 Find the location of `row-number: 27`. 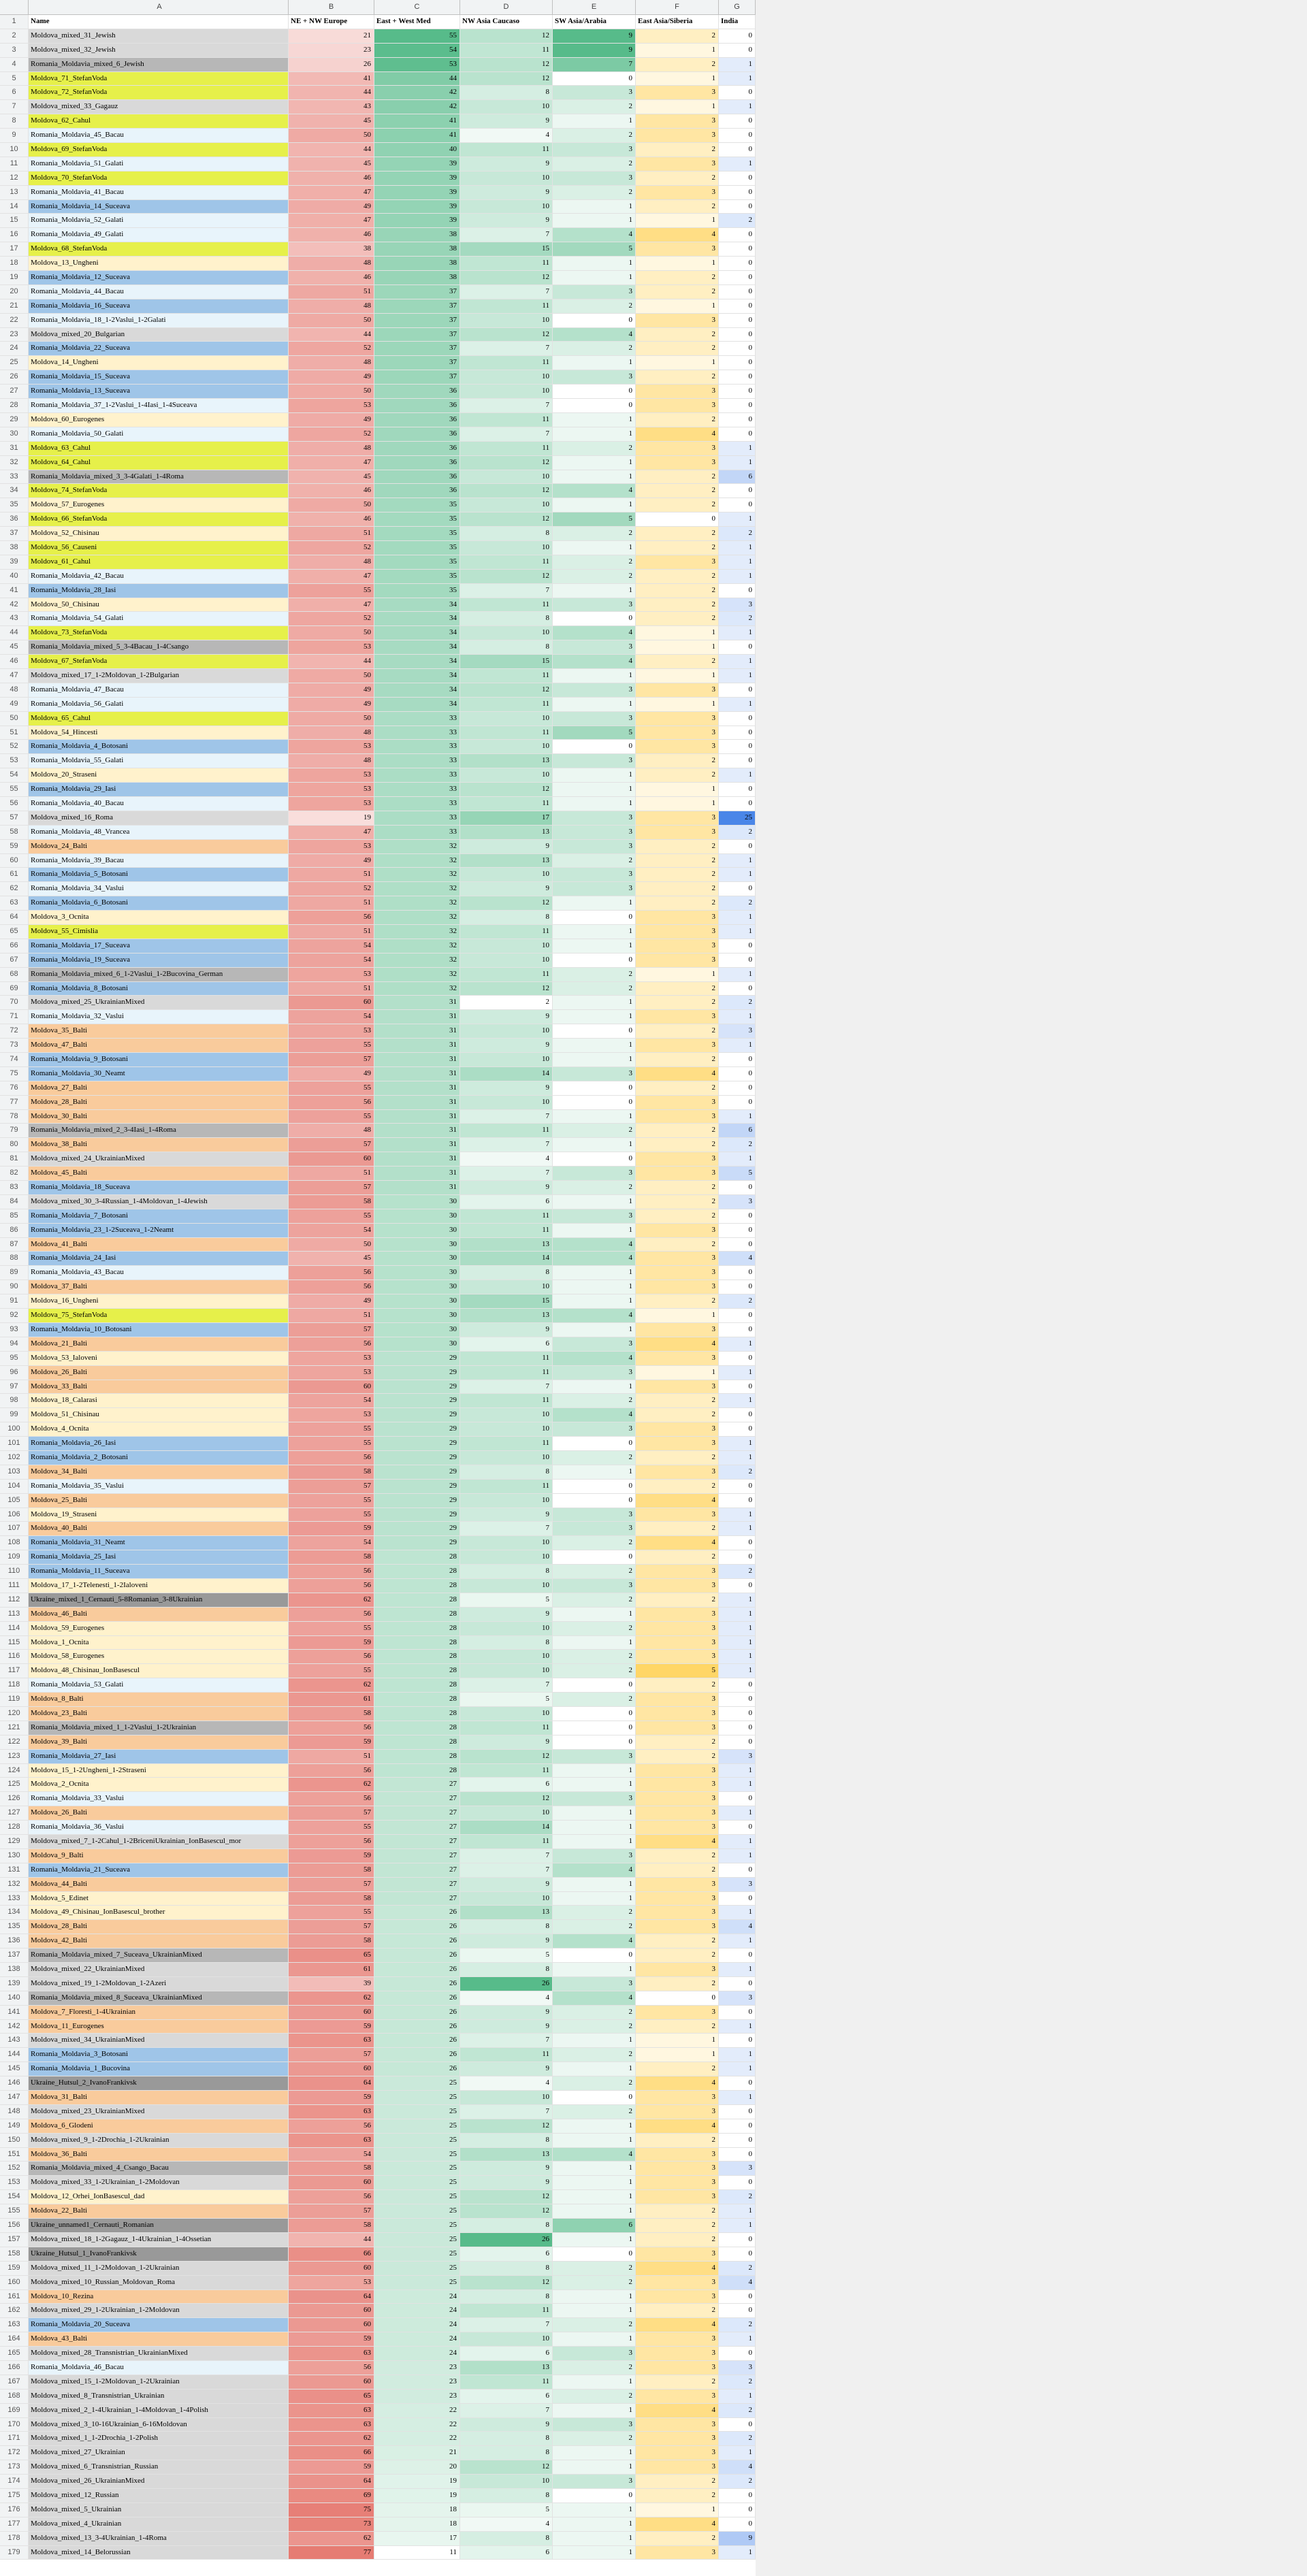

row-number: 27 is located at coordinates (15, 392).